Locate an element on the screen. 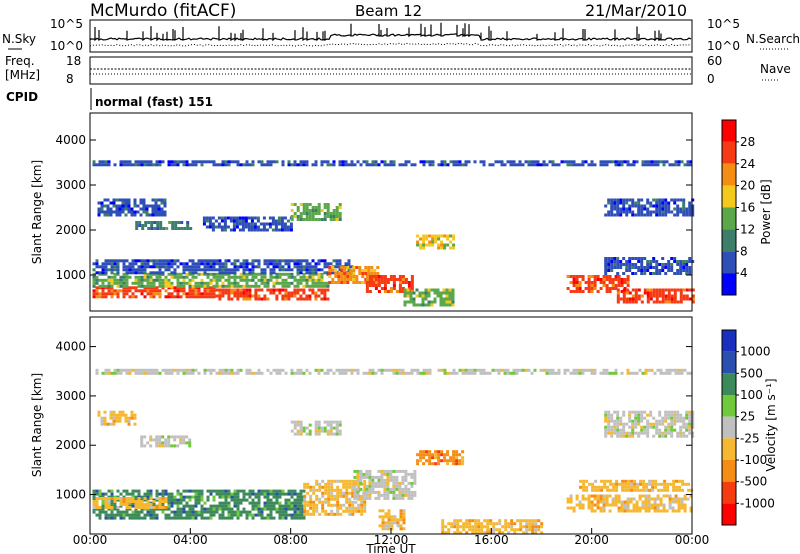  freq-right-tick-high: 60 is located at coordinates (714, 61).